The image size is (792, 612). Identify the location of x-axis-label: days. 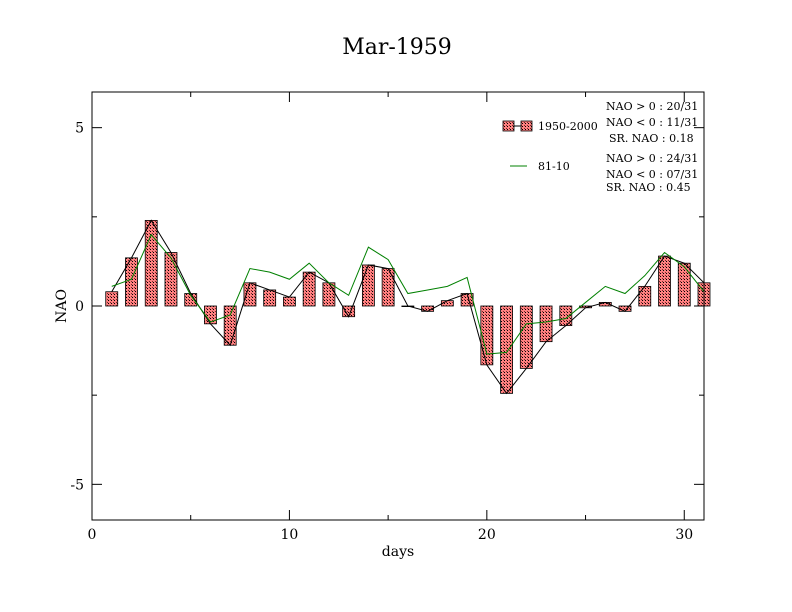
(398, 552).